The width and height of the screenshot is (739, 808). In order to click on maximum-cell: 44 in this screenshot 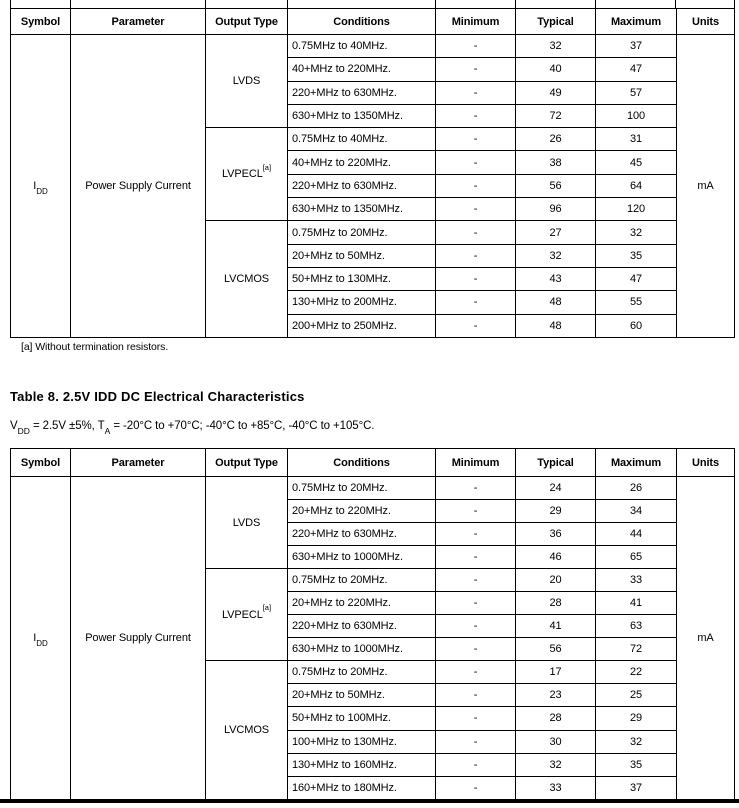, I will do `click(636, 534)`.